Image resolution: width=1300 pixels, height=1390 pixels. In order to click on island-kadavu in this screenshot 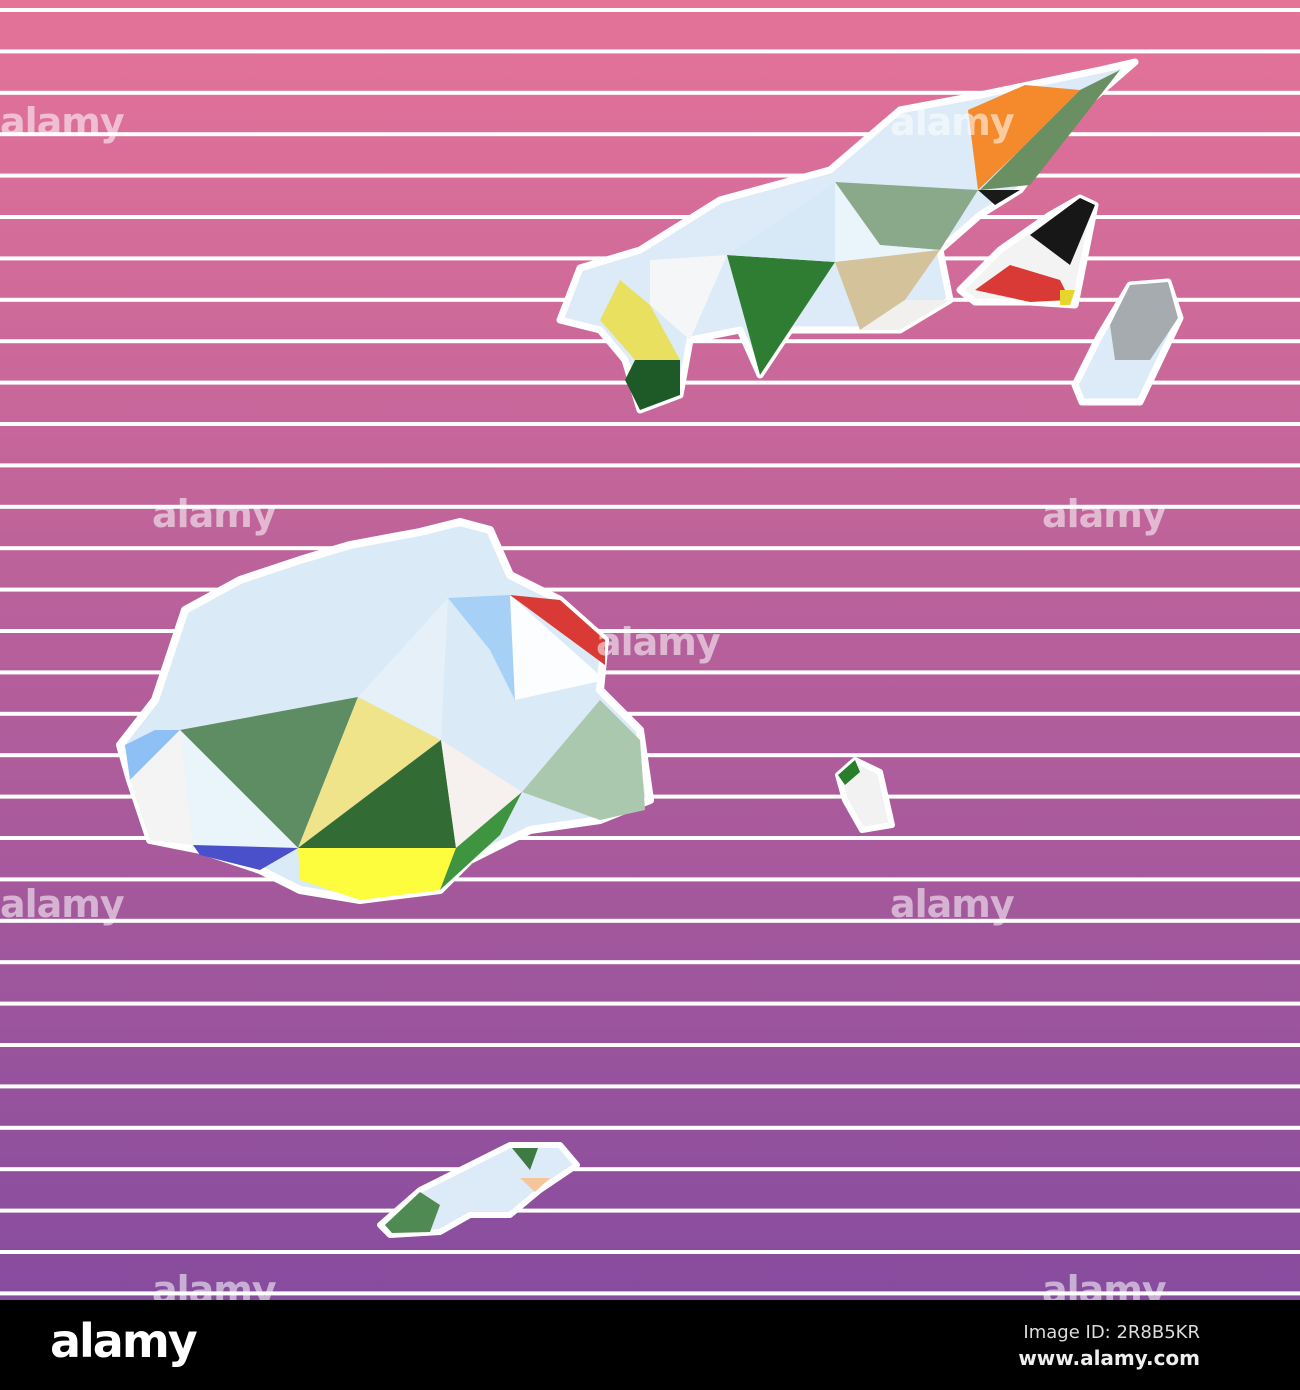, I will do `click(478, 1190)`.